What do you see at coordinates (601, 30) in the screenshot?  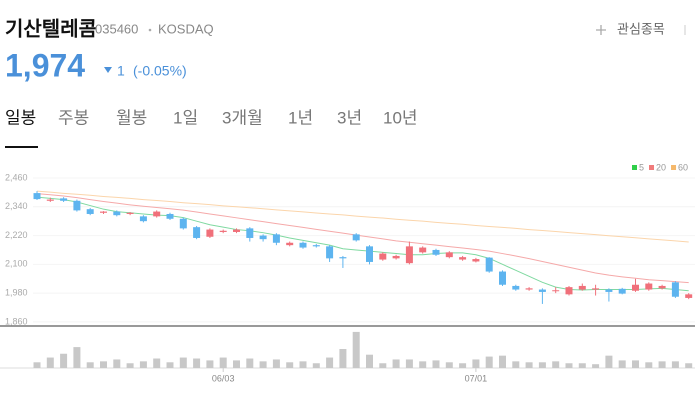 I see `plus-icon` at bounding box center [601, 30].